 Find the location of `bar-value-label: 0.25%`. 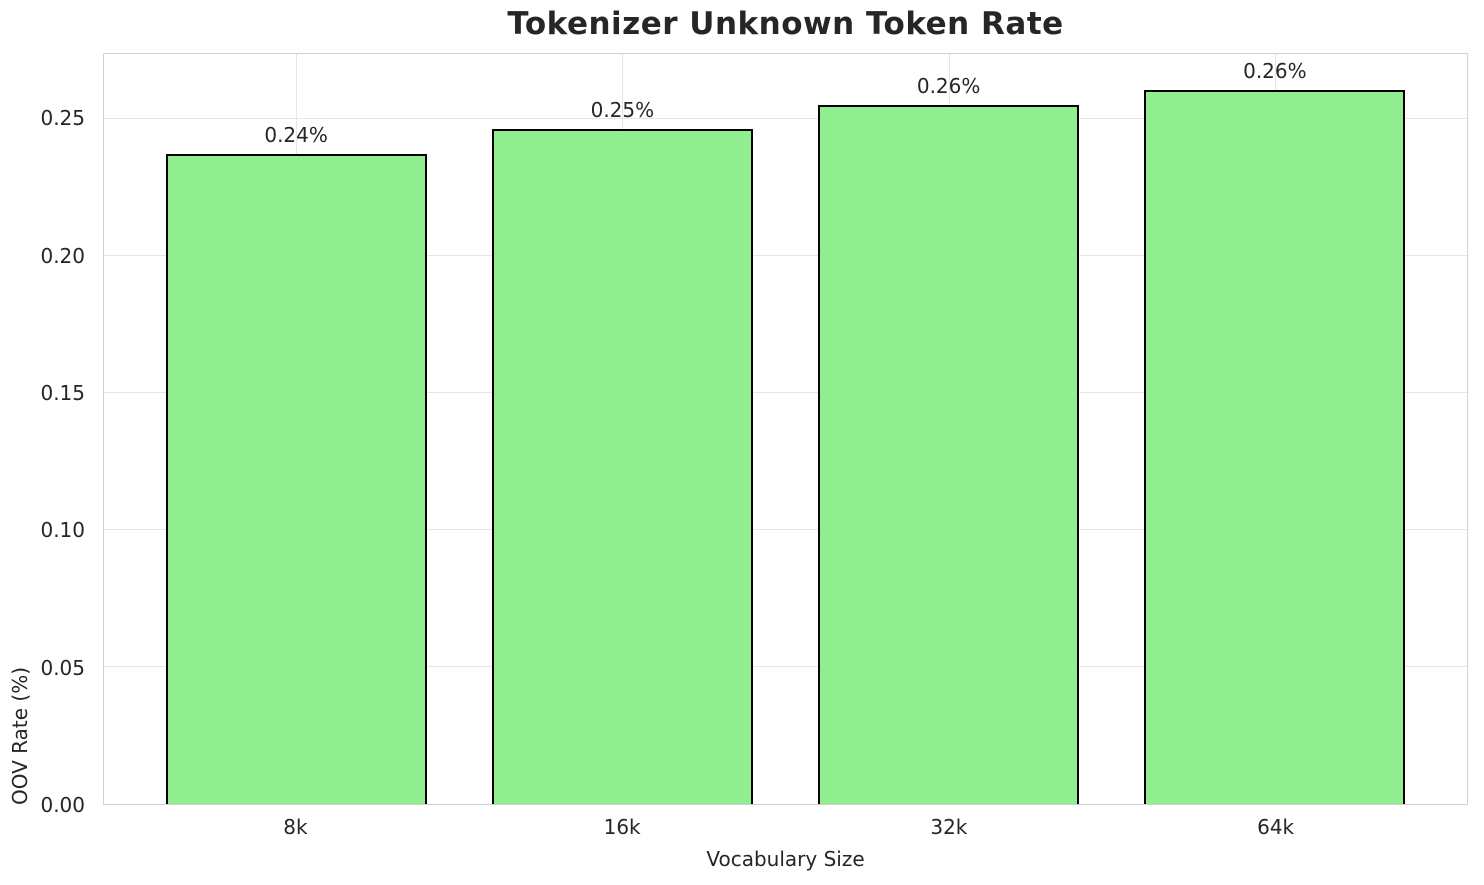

bar-value-label: 0.25% is located at coordinates (622, 109).